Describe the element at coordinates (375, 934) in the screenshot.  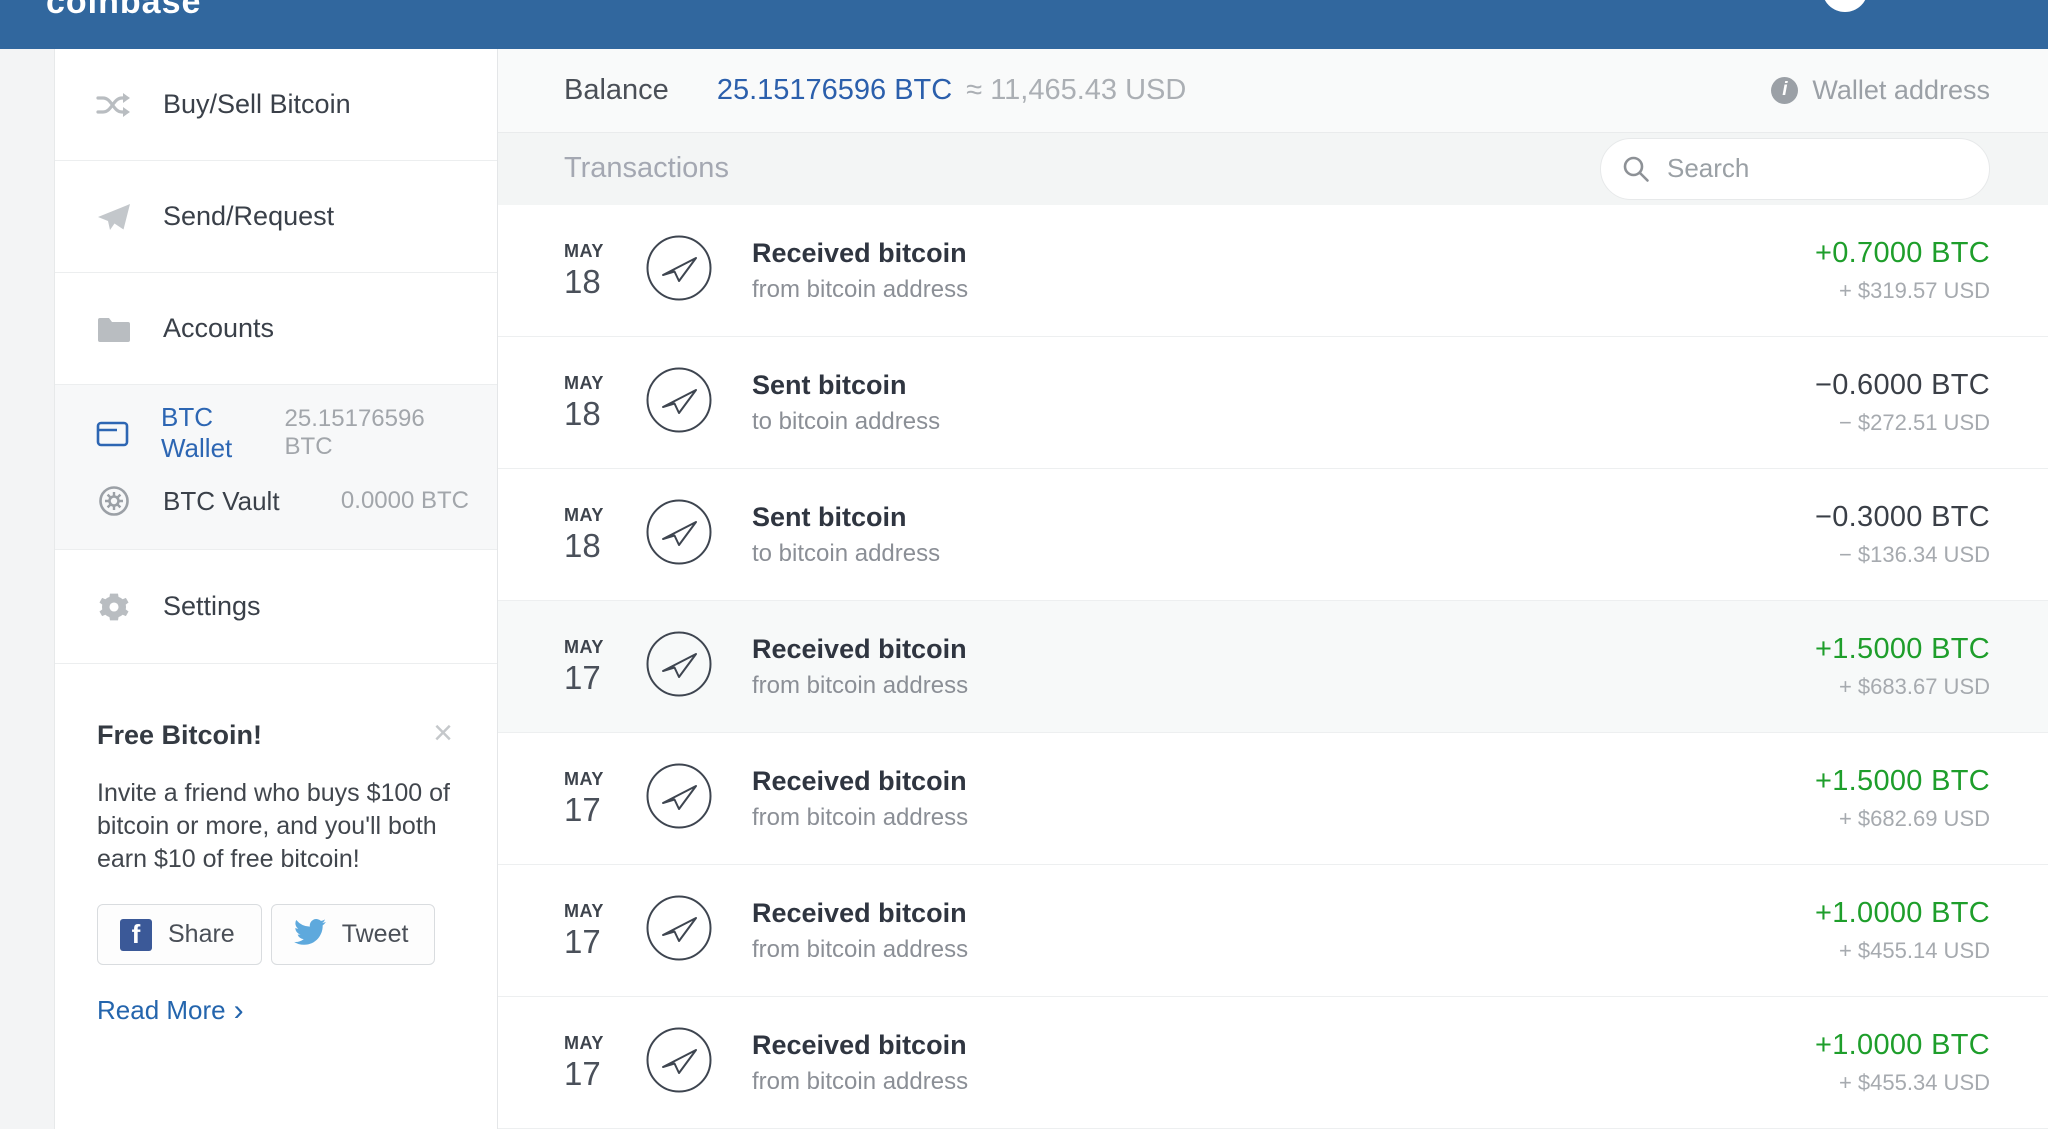
I see `tweet-button-label: Tweet` at that location.